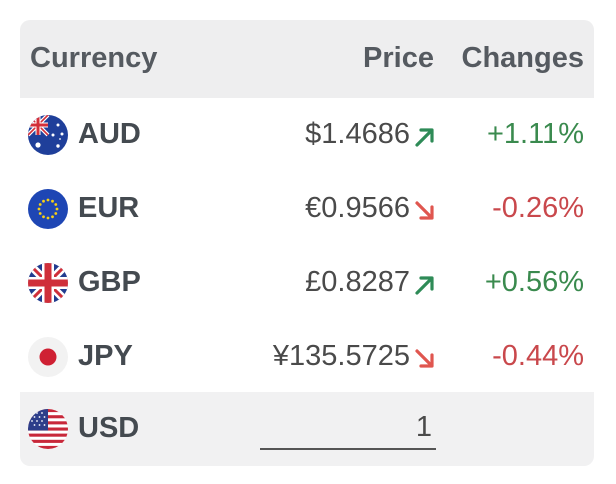 This screenshot has width=616, height=484. What do you see at coordinates (398, 58) in the screenshot?
I see `price-column-header: Price` at bounding box center [398, 58].